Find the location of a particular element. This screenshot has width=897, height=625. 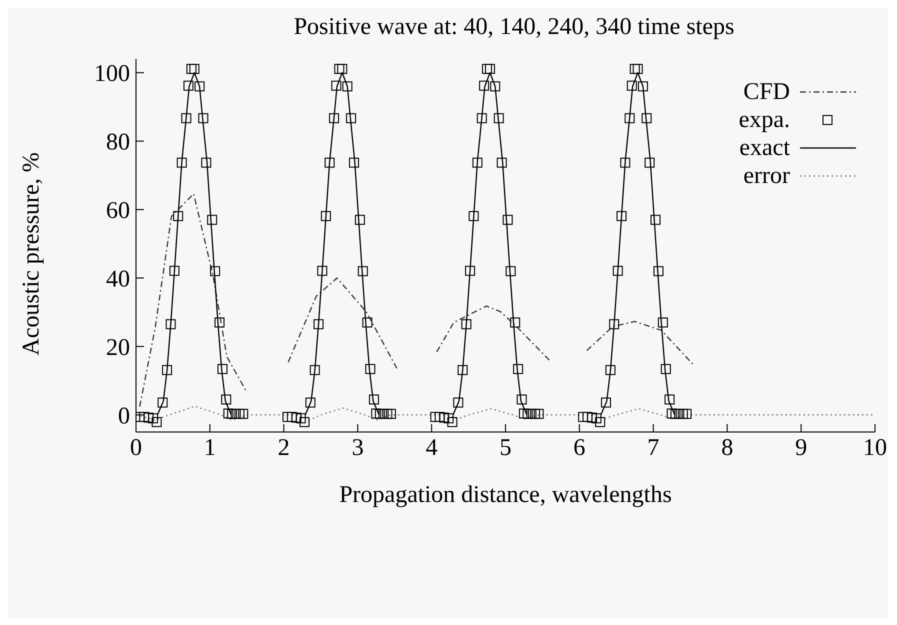

y-tick-label: 60 is located at coordinates (118, 211).